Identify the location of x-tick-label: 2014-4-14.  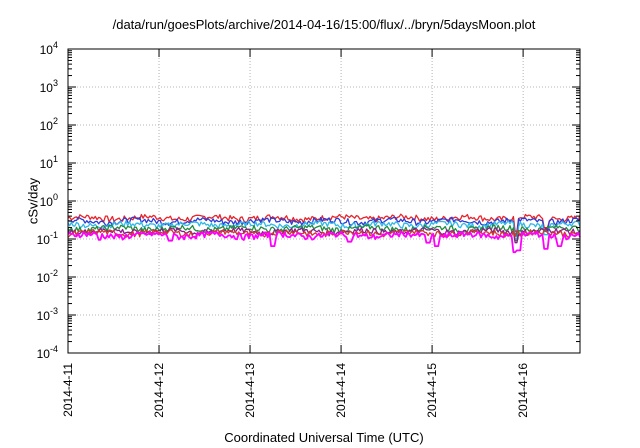
(341, 390).